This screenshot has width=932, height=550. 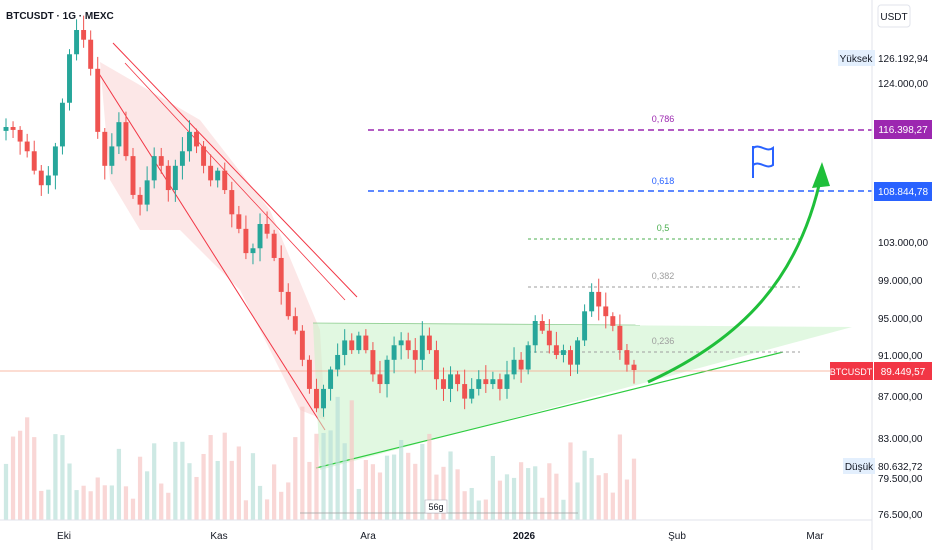 I want to click on price-tick-83000: 83.000,00, so click(x=900, y=439).